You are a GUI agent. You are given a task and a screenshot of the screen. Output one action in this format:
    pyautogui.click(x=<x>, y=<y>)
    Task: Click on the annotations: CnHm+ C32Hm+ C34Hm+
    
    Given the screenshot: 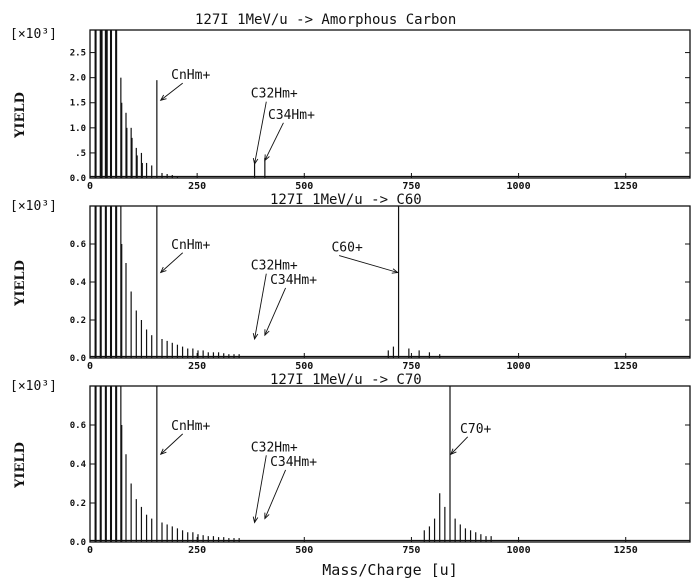 What is the action you would take?
    pyautogui.click(x=237, y=117)
    